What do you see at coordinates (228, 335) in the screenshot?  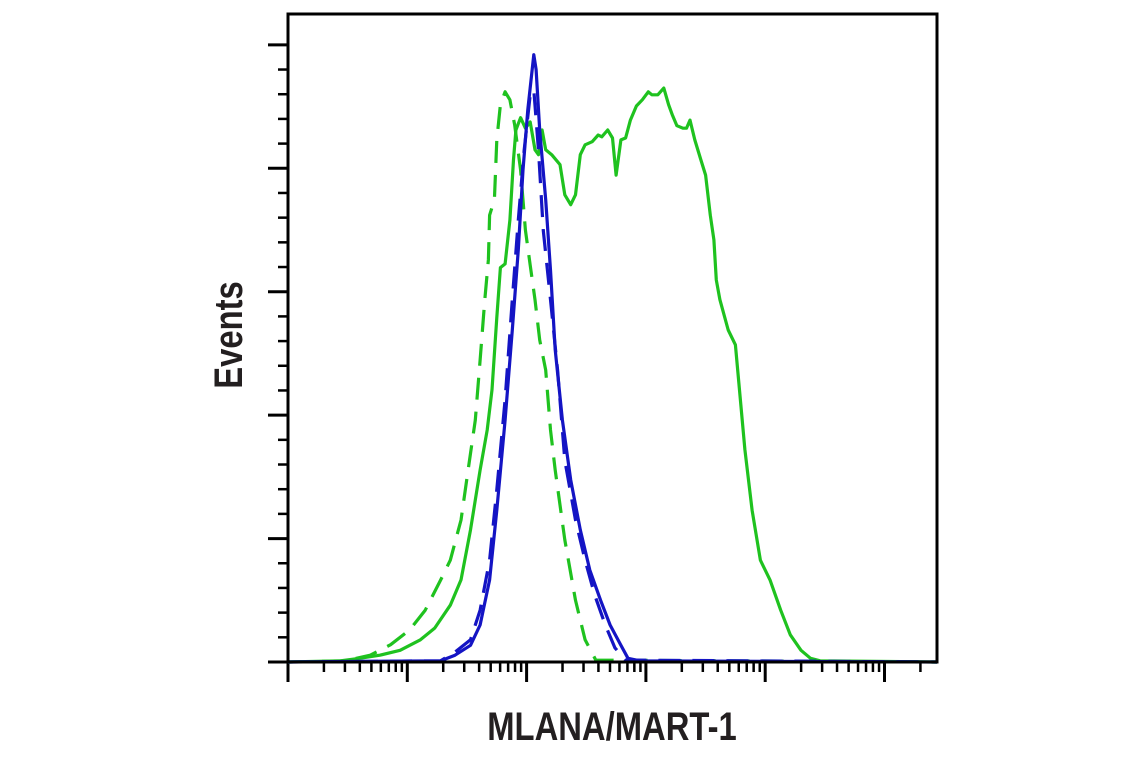 I see `y-axis-label: Events` at bounding box center [228, 335].